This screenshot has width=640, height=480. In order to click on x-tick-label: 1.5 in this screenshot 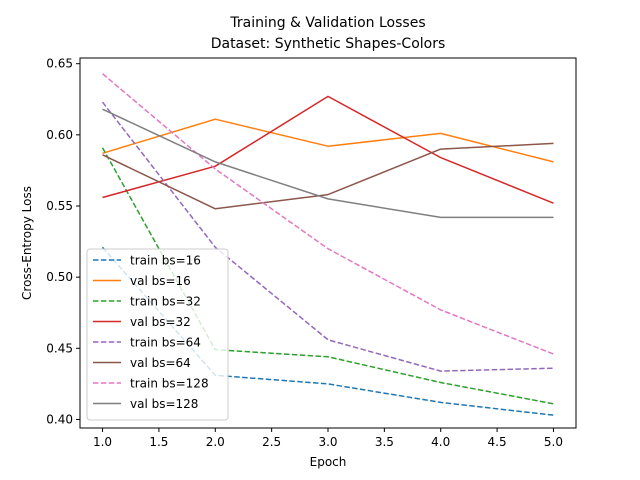, I will do `click(158, 442)`.